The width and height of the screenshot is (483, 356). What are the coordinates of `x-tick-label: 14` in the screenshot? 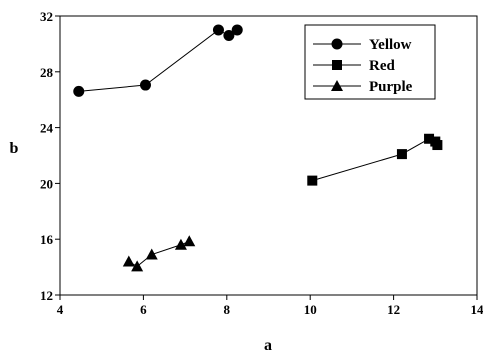 It's located at (477, 309).